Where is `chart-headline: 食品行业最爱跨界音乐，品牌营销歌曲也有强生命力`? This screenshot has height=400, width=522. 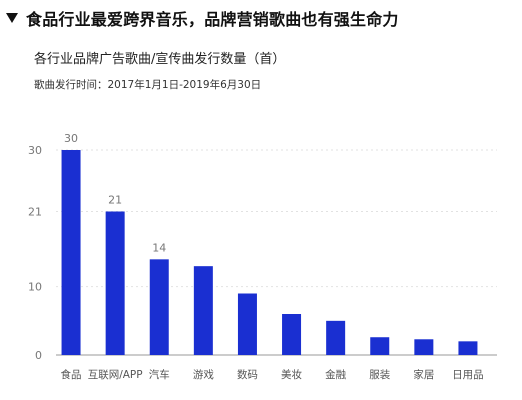
chart-headline: 食品行业最爱跨界音乐，品牌营销歌曲也有强生命力 is located at coordinates (212, 19).